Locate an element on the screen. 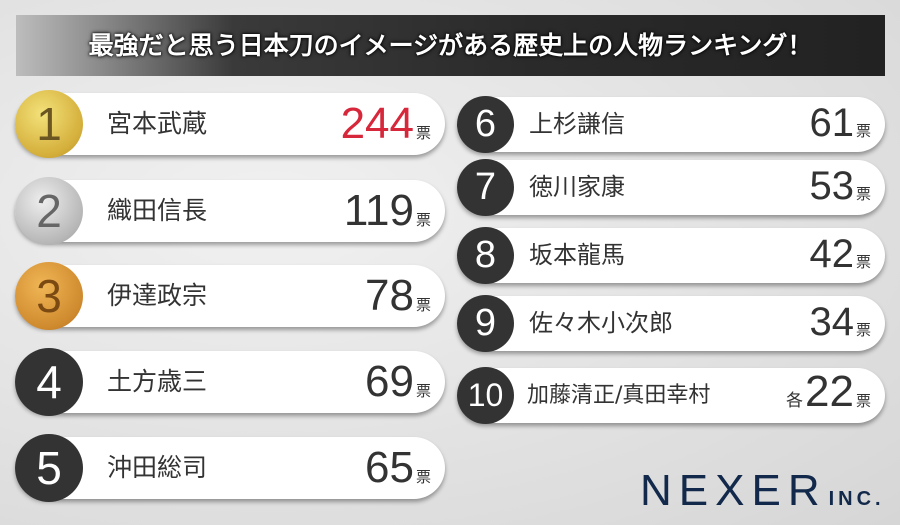 The height and width of the screenshot is (525, 900). rank-badge: 7 is located at coordinates (485, 187).